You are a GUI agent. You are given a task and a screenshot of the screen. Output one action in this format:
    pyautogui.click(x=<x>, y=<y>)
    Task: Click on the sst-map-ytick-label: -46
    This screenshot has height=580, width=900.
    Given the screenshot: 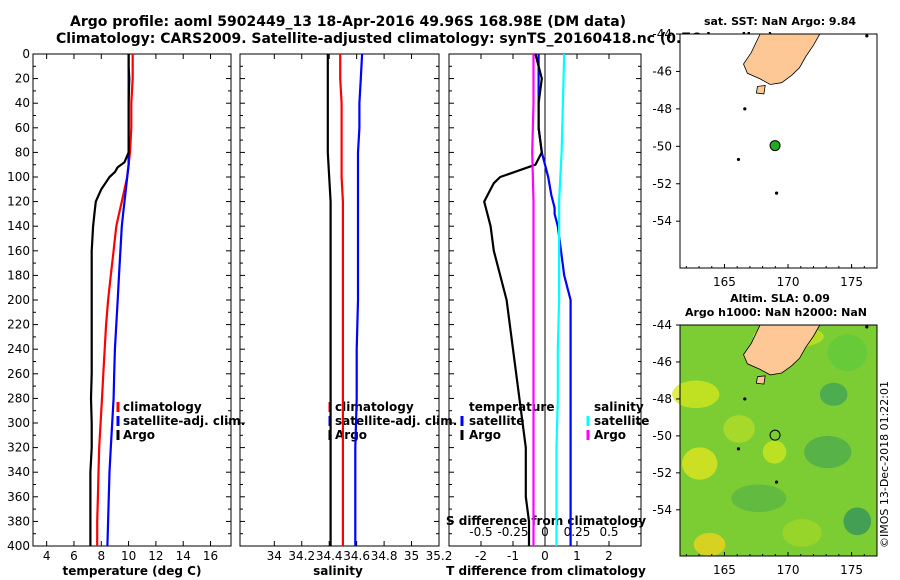 What is the action you would take?
    pyautogui.click(x=662, y=71)
    